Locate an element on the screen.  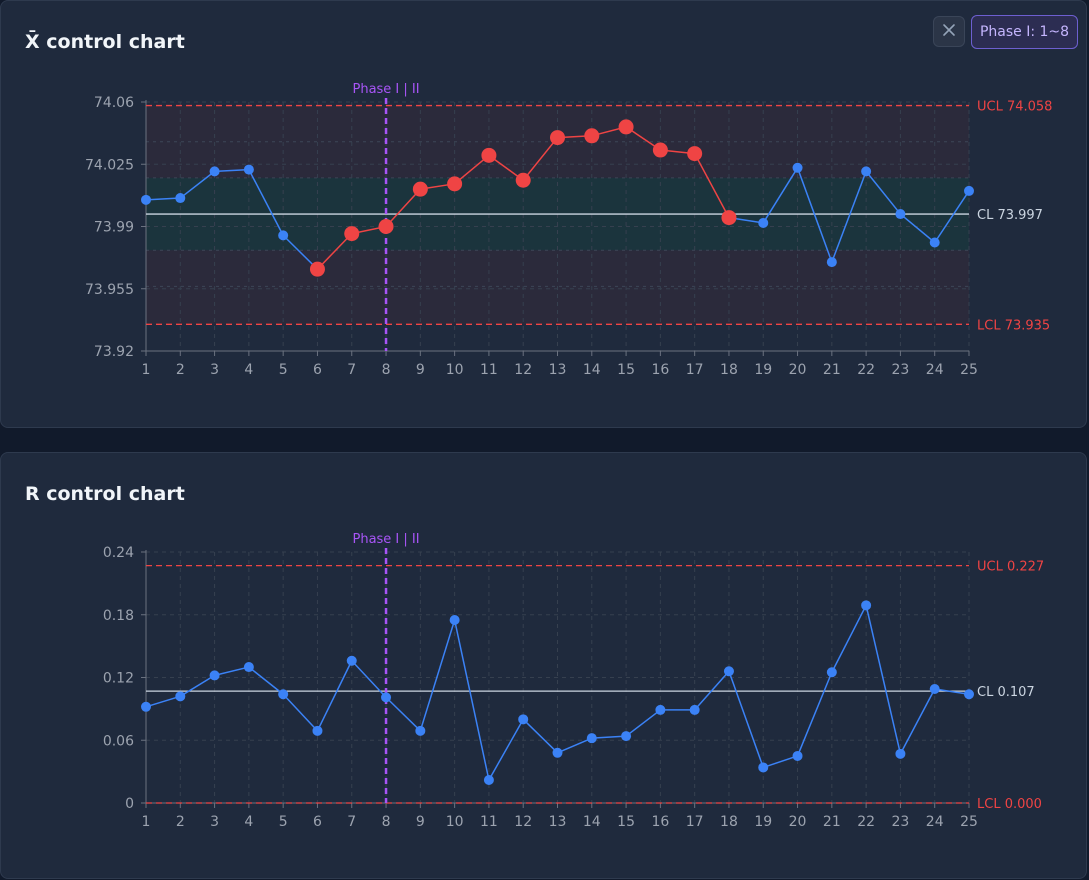
xbar-x-tick-label: 6 is located at coordinates (317, 370).